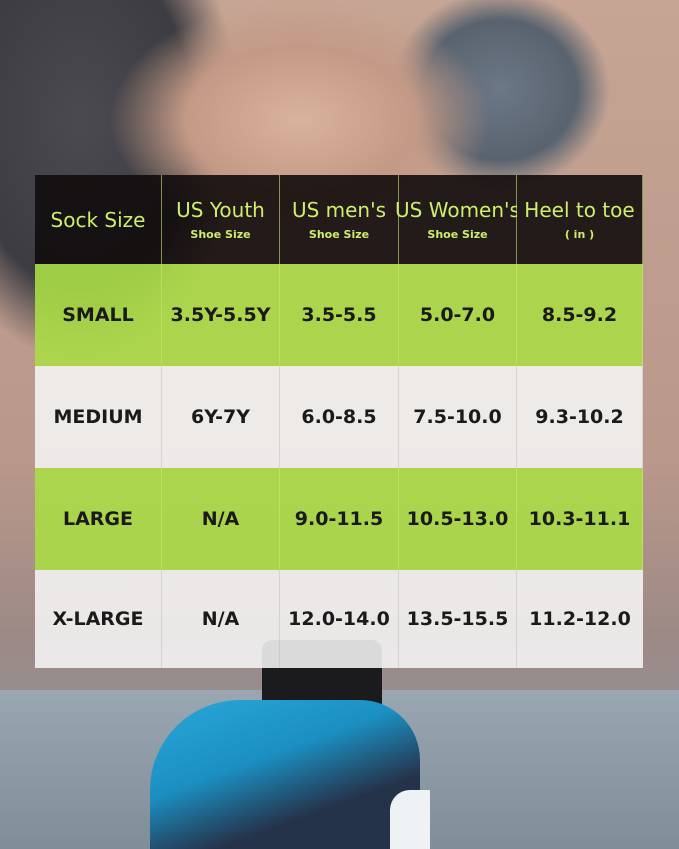 The width and height of the screenshot is (679, 849). I want to click on cell-value: 10.3-11.1, so click(579, 519).